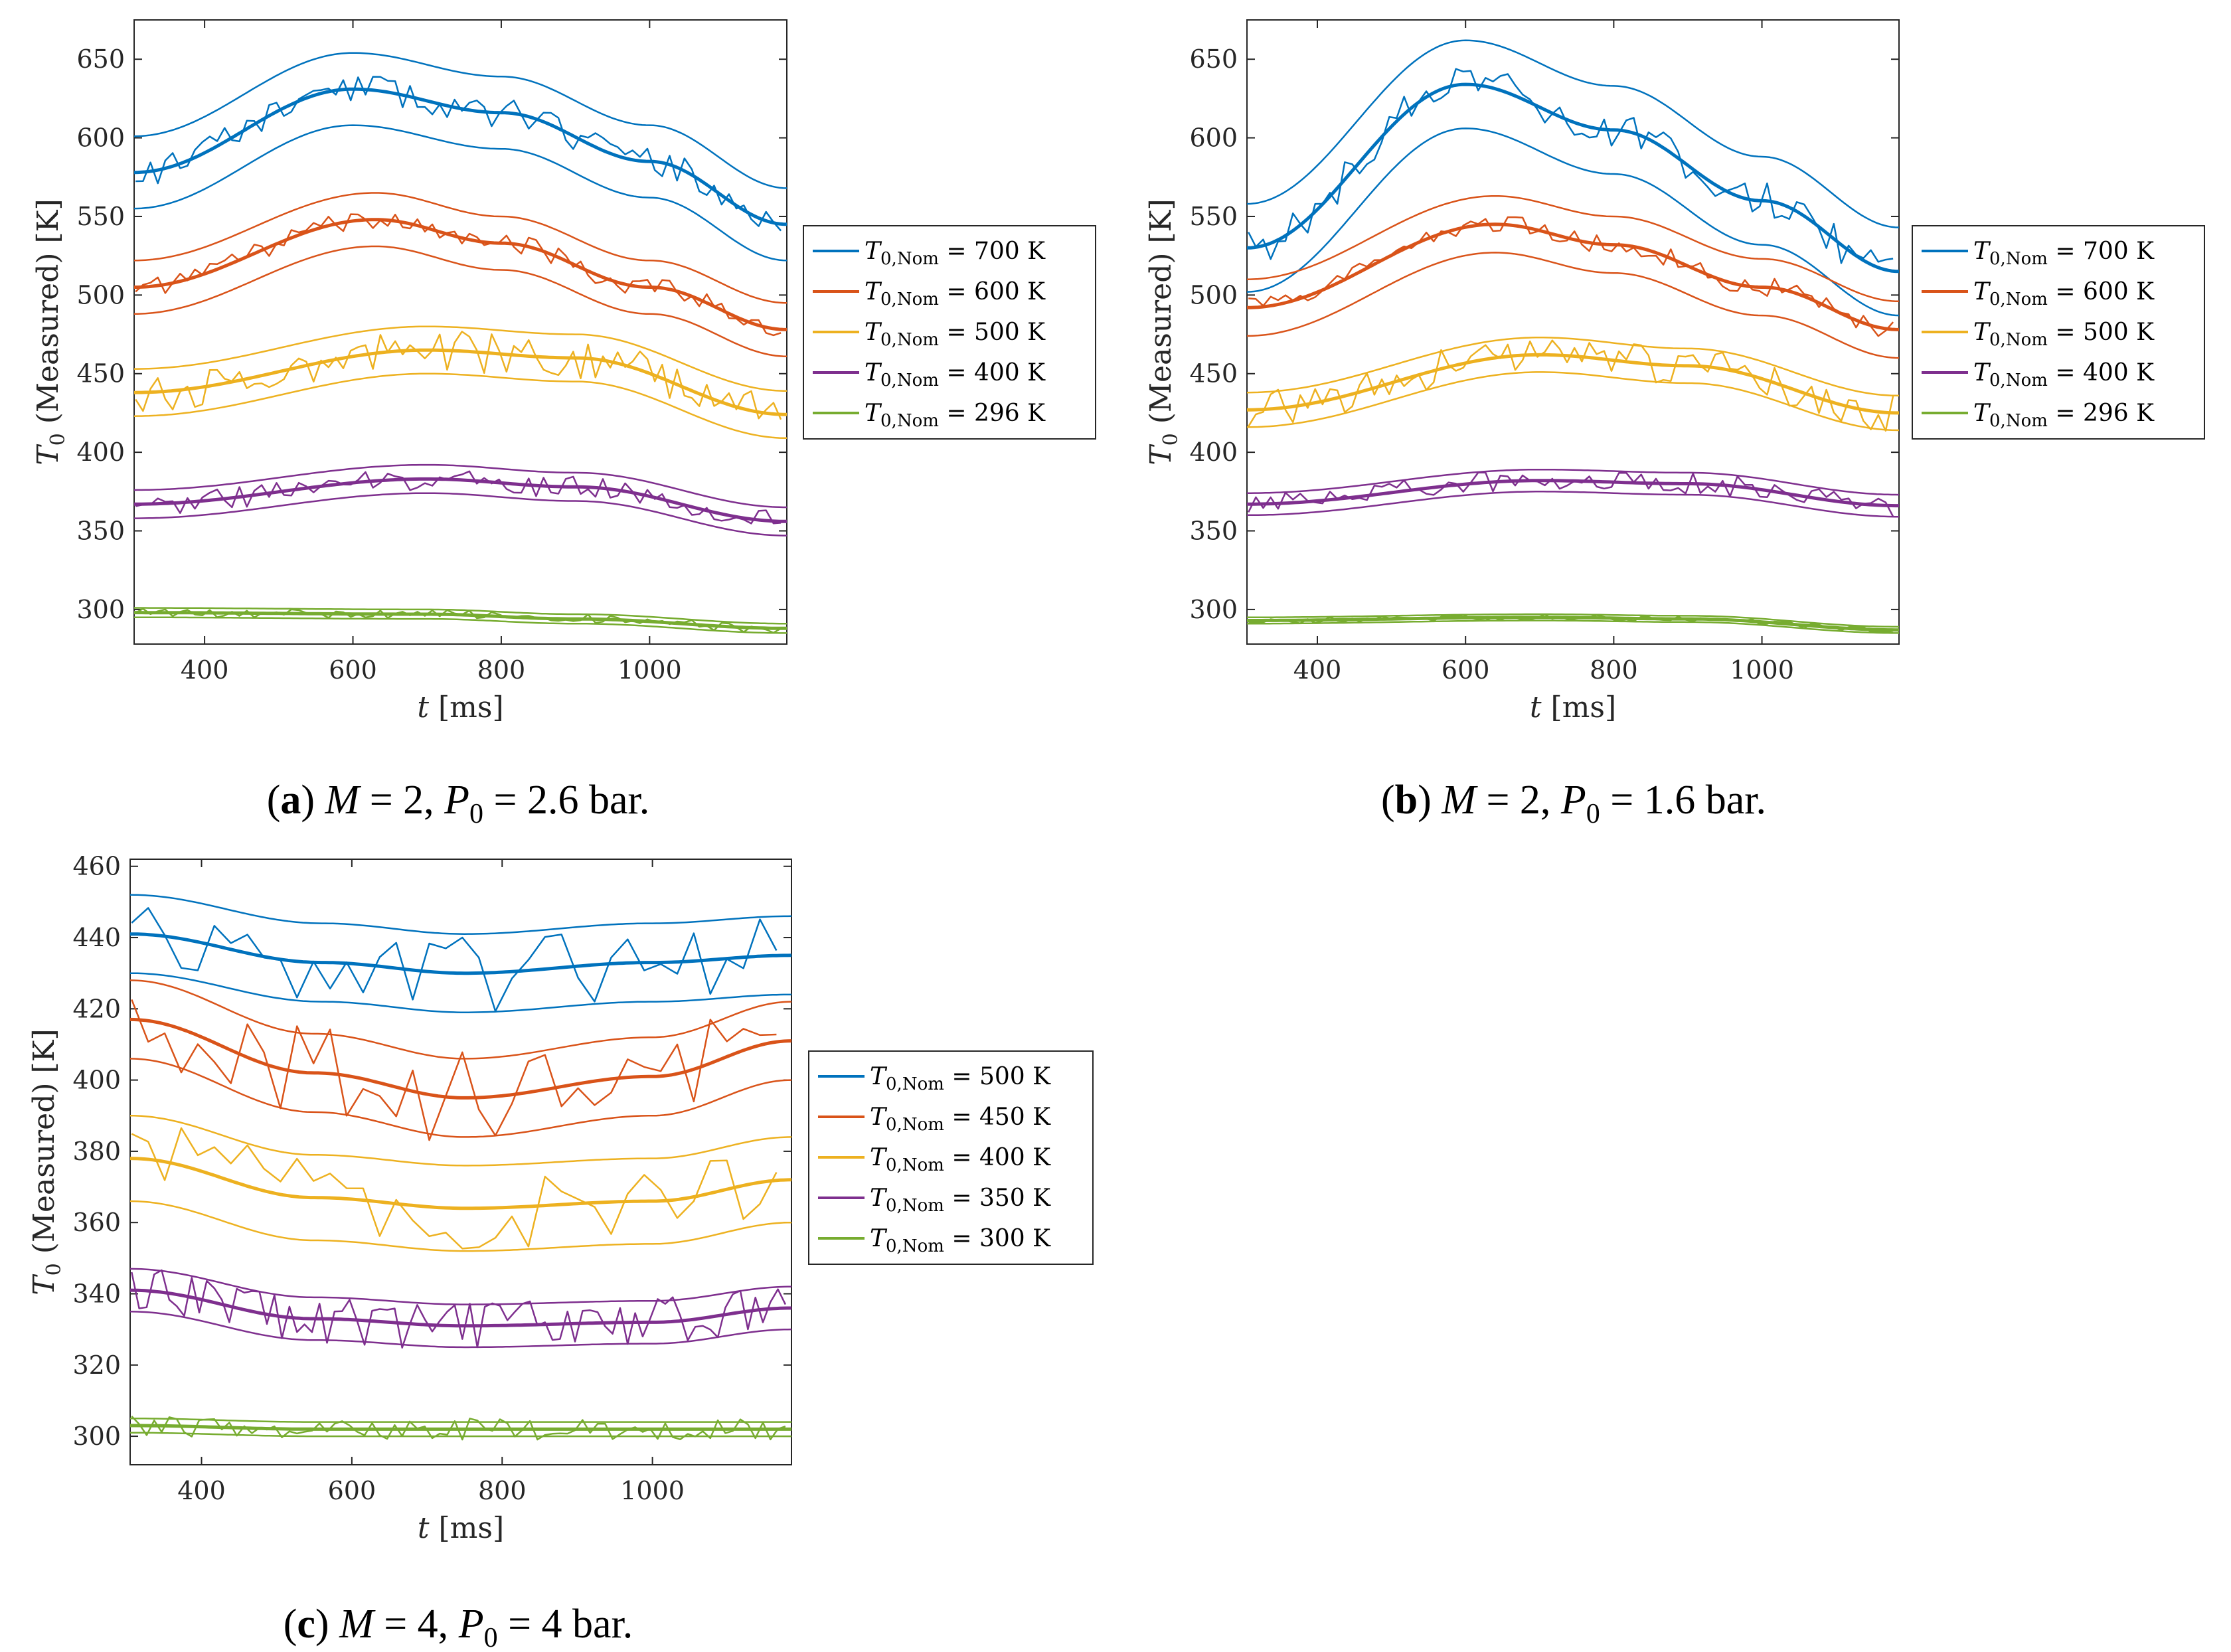 The height and width of the screenshot is (1652, 2231). I want to click on plot-area, so click(460, 332).